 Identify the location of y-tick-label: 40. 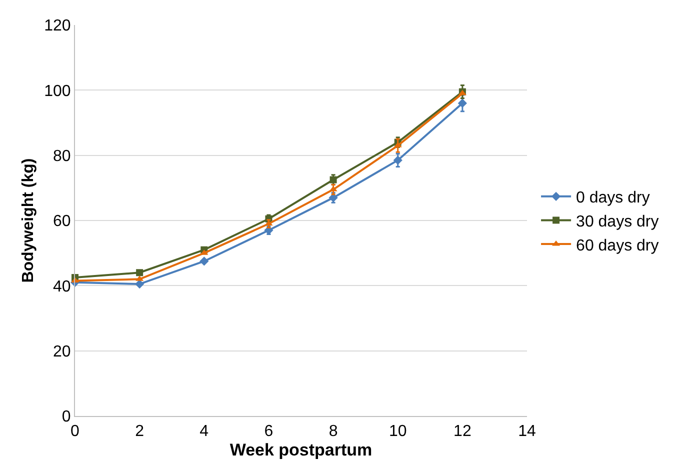
(62, 287).